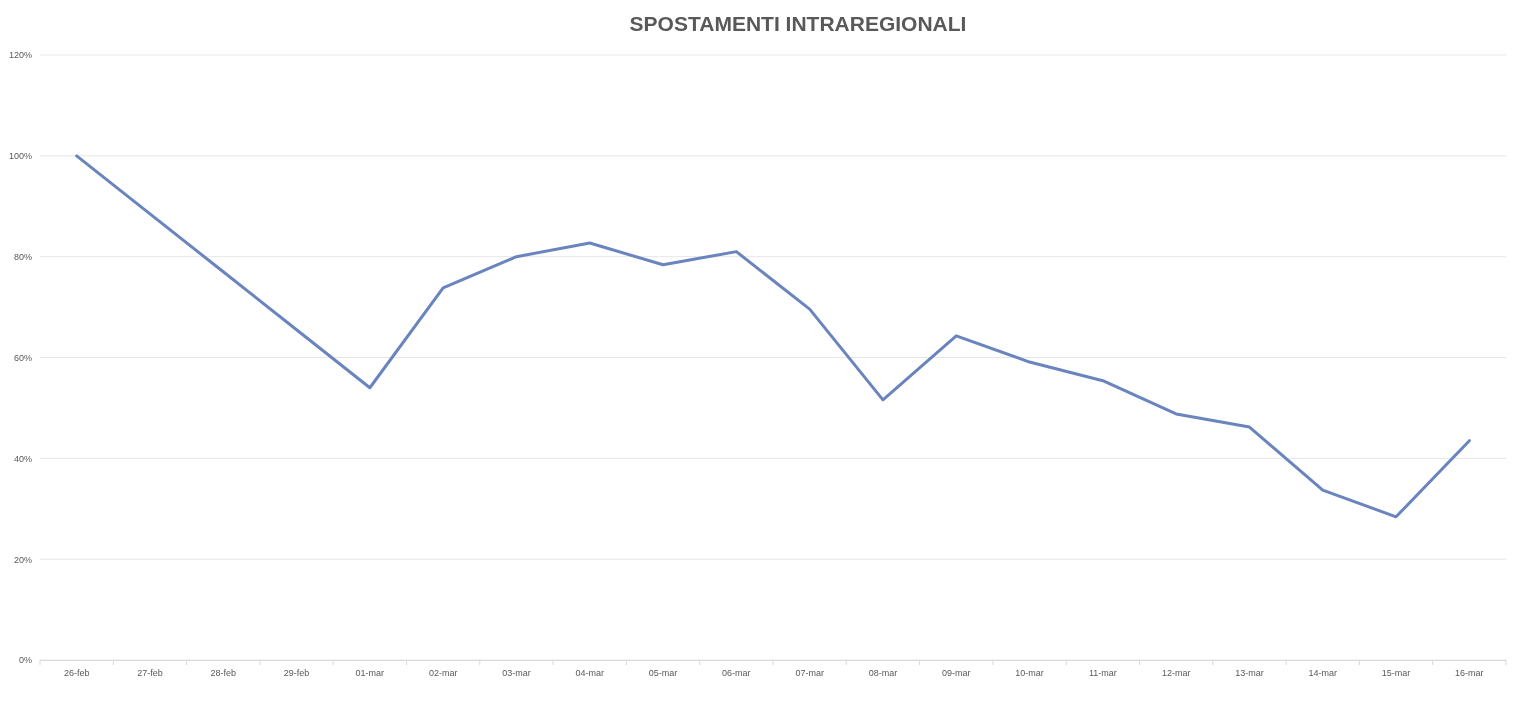 The height and width of the screenshot is (709, 1536). I want to click on x-tick-label: 09-mar, so click(956, 673).